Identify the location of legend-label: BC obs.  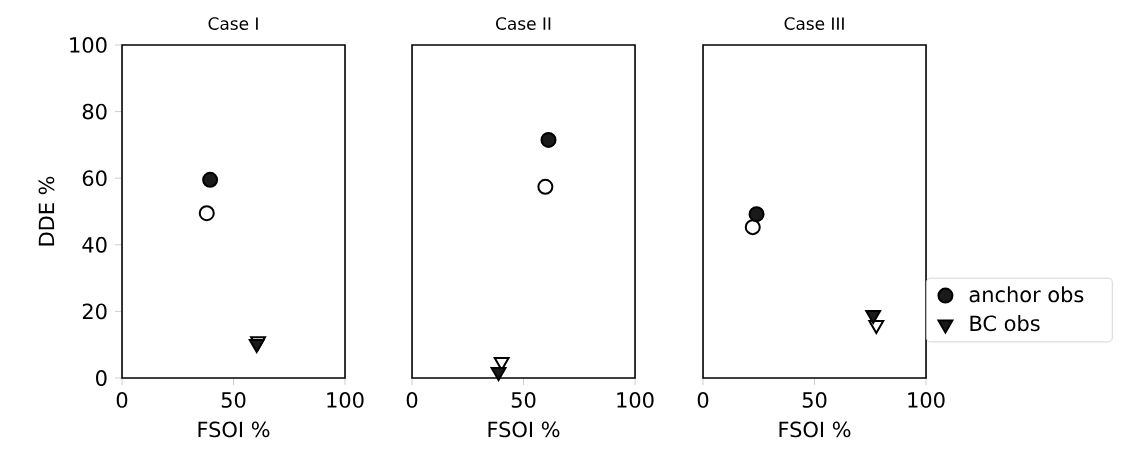
(1005, 323).